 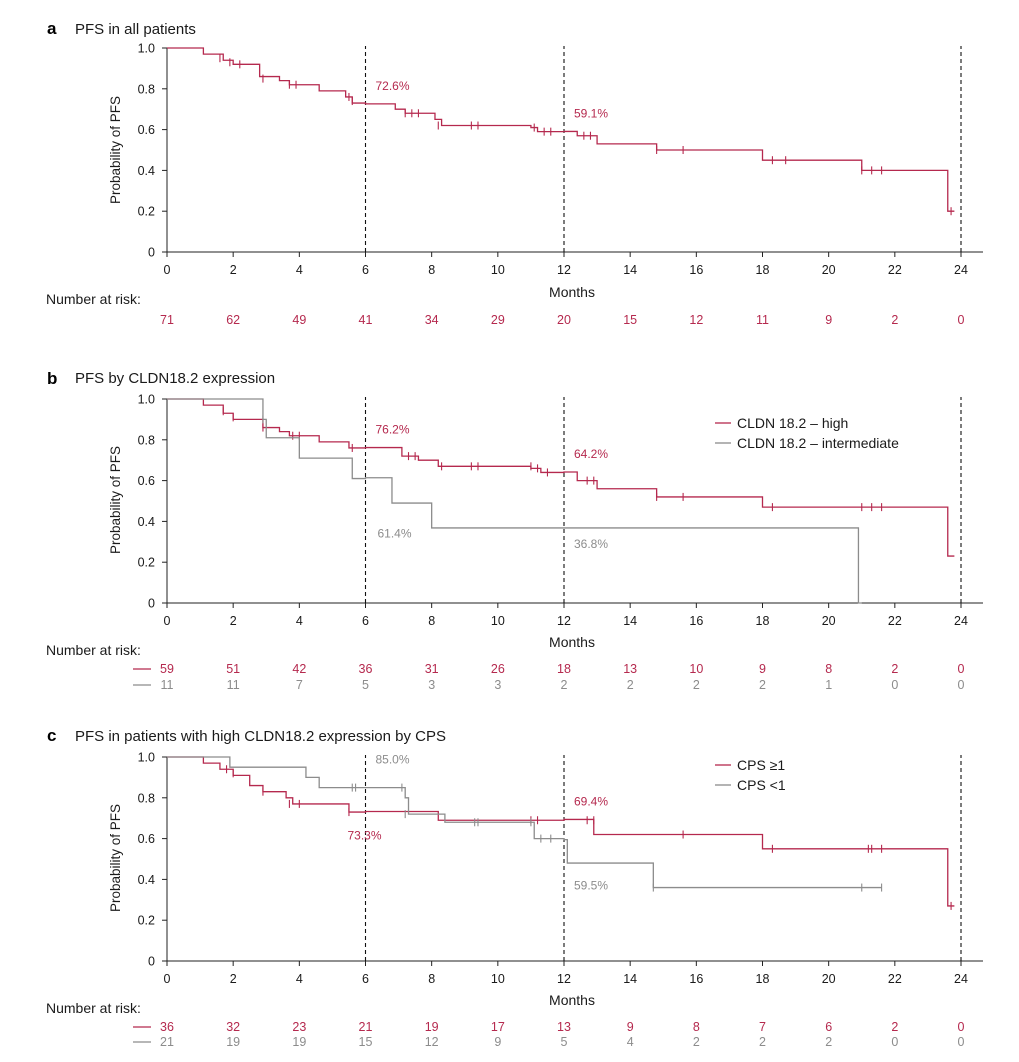 What do you see at coordinates (93, 299) in the screenshot?
I see `panel-a-risk-label: Number at risk:` at bounding box center [93, 299].